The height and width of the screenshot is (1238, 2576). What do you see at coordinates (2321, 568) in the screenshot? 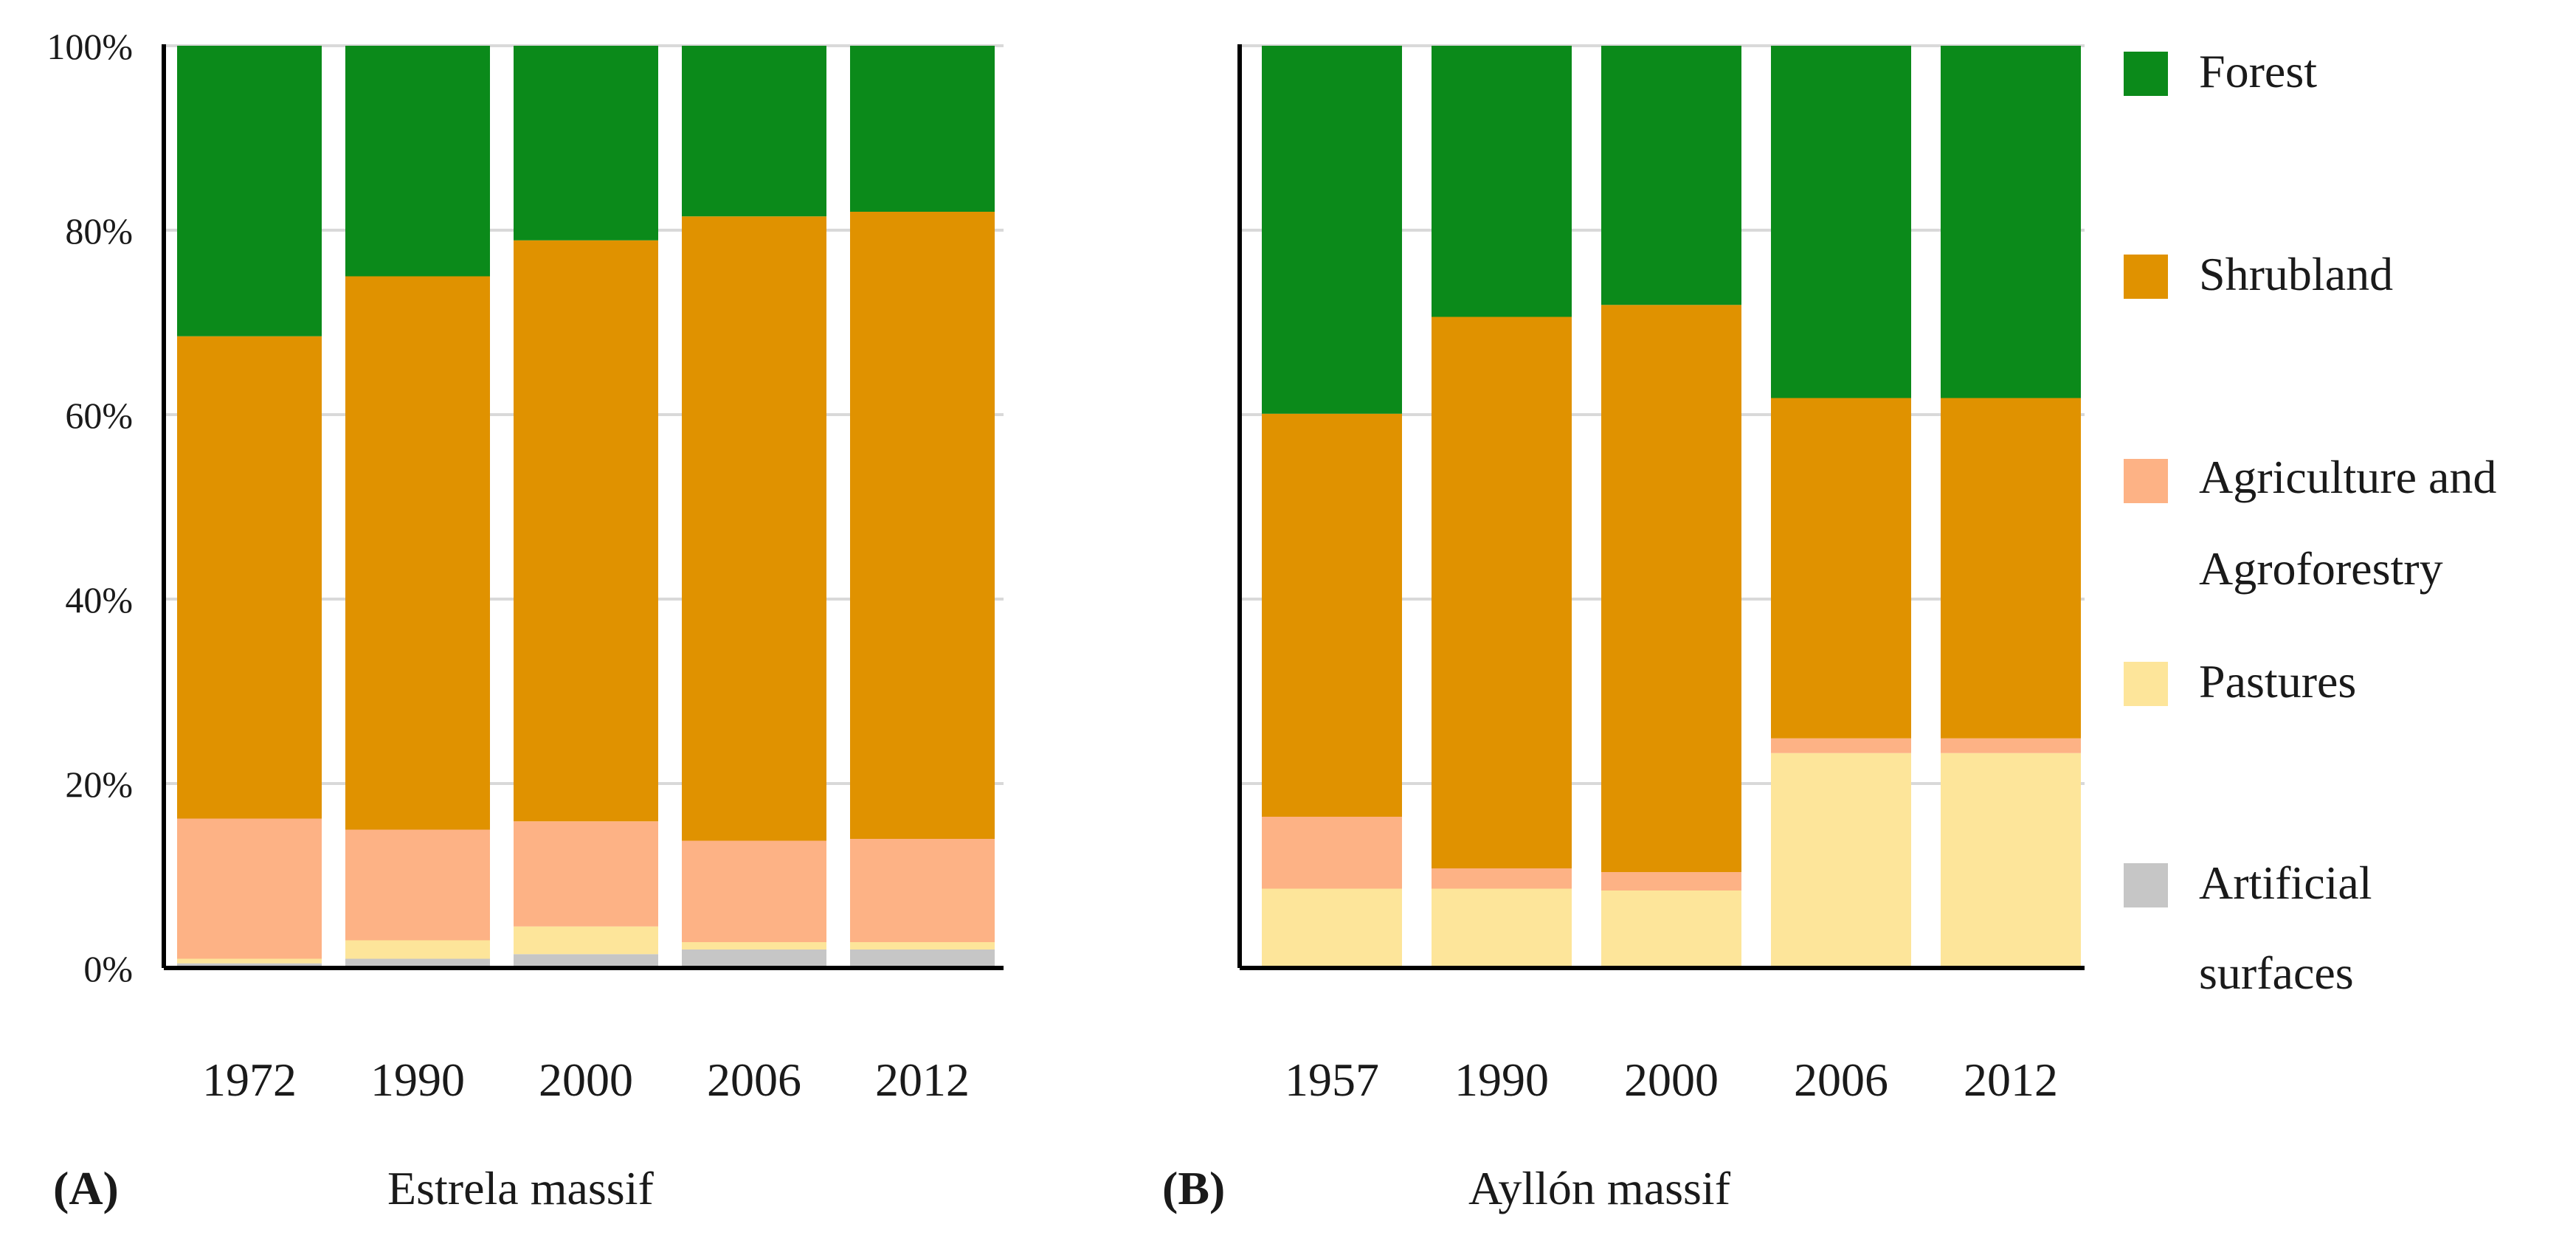
I see `legend-label: Agroforestry` at bounding box center [2321, 568].